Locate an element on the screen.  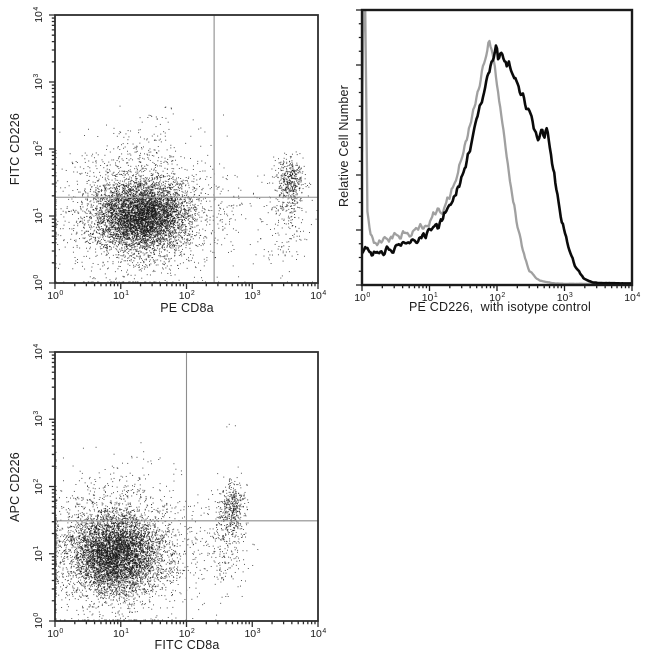
y-axis-label-apc-cd226: APC CD226 is located at coordinates (15, 487).